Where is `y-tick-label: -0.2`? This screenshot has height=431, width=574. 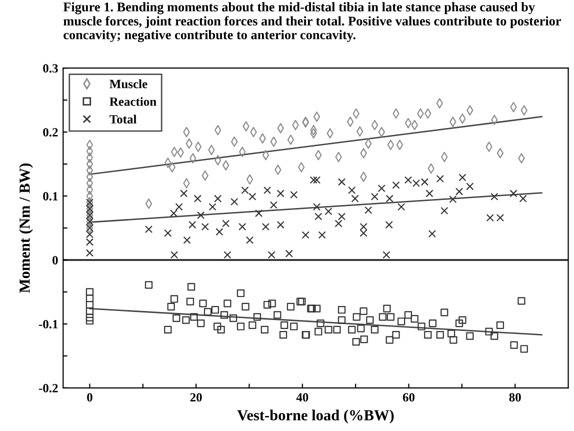 y-tick-label: -0.2 is located at coordinates (48, 388).